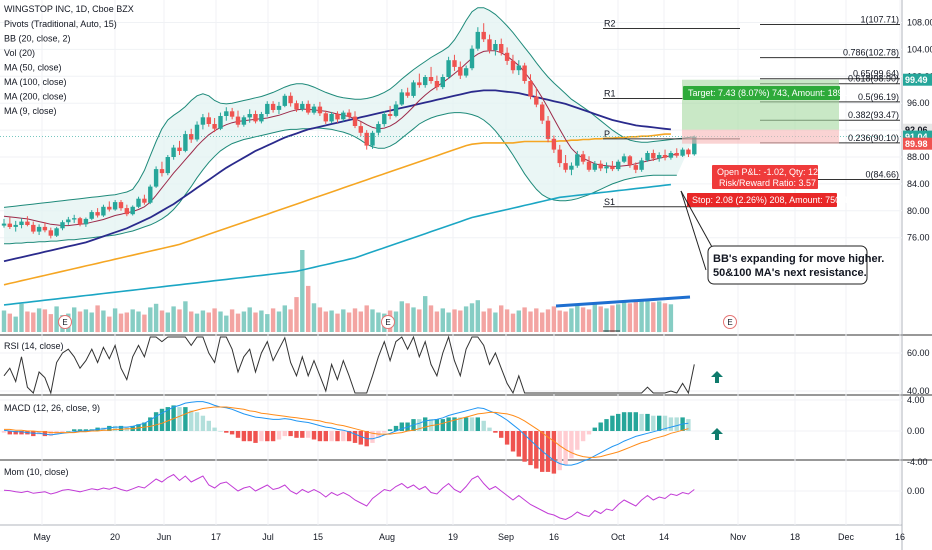  I want to click on rsi-pane-label: RSI (14, close), so click(34, 346).